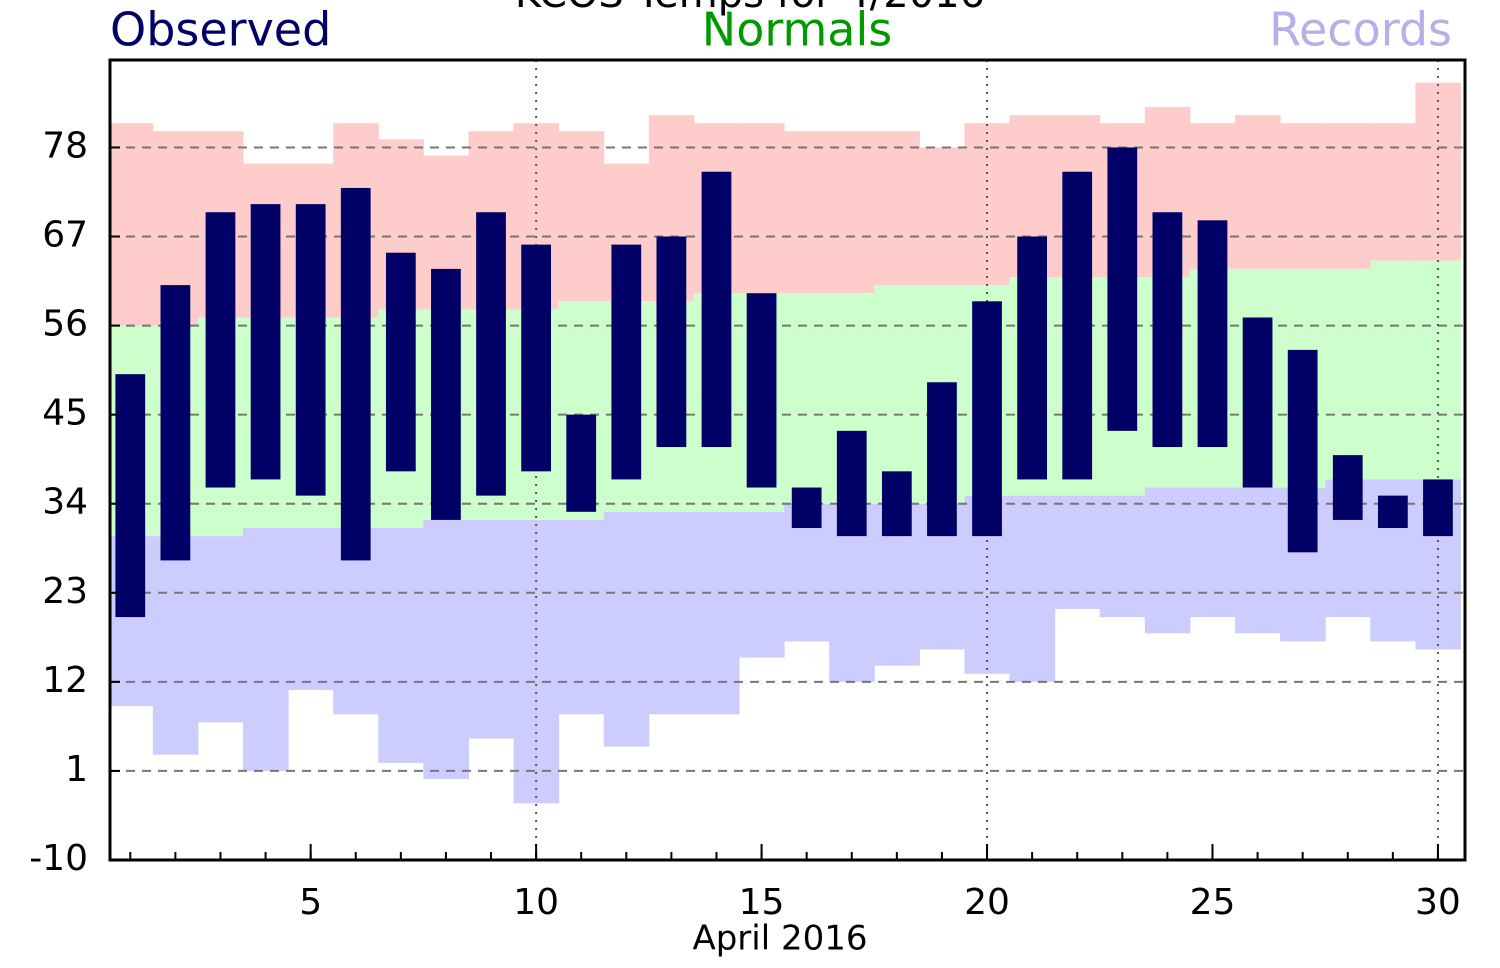 This screenshot has height=968, width=1500. Describe the element at coordinates (65, 413) in the screenshot. I see `y-tick-label: 45` at that location.